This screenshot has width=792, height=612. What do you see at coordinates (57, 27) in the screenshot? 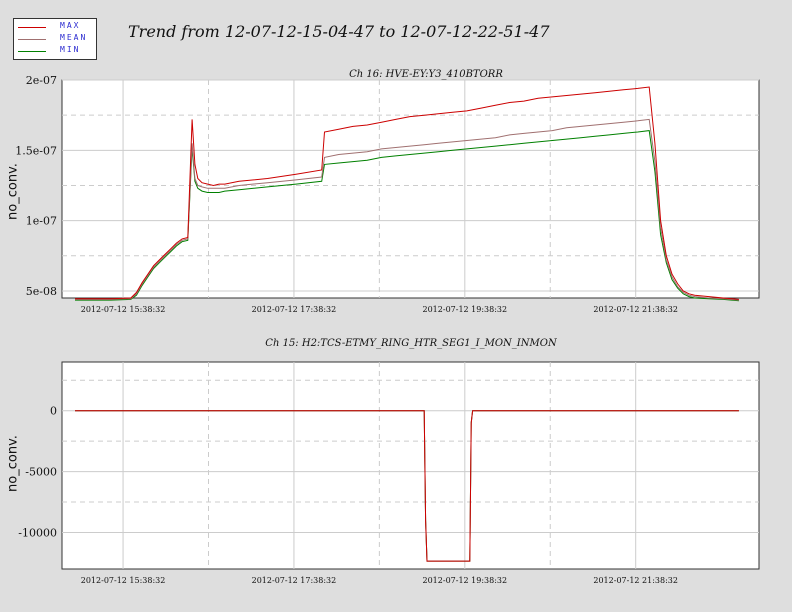
I see `legend-entry-max: MAX` at bounding box center [57, 27].